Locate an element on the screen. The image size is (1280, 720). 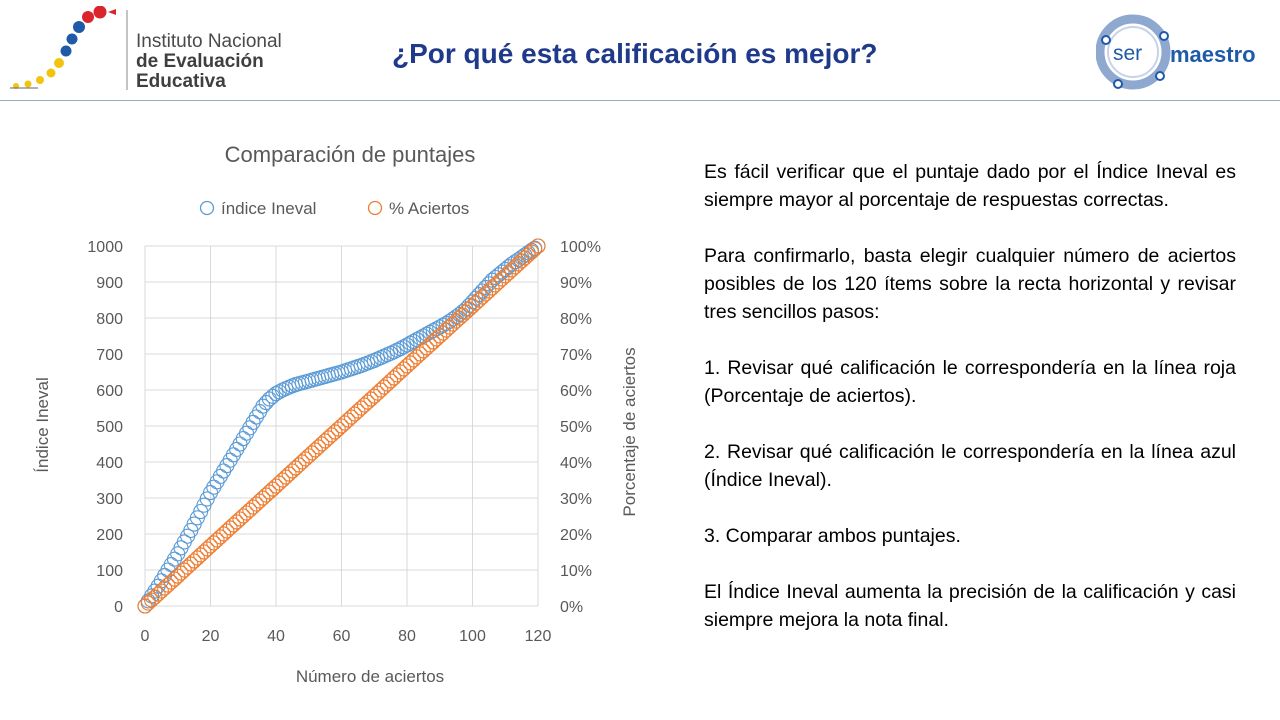
y2-tick-label: 100% is located at coordinates (580, 247).